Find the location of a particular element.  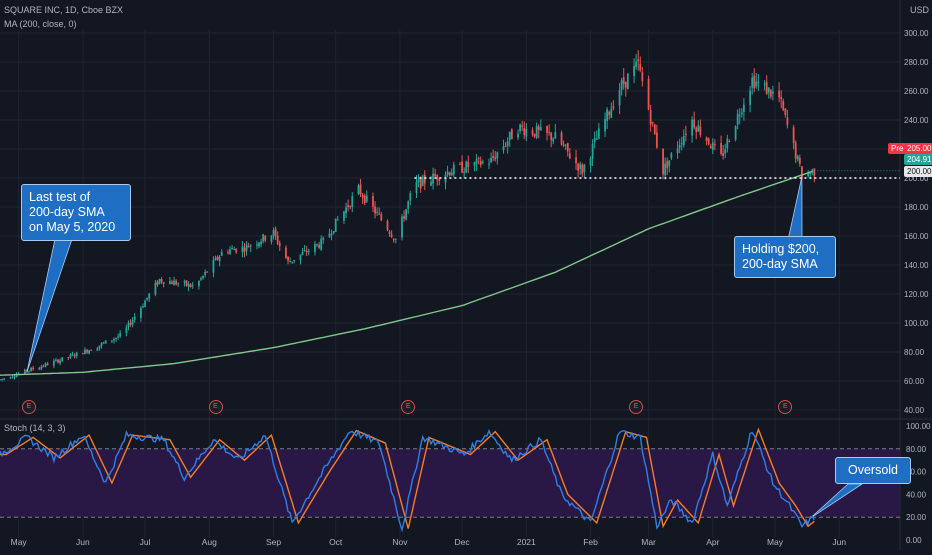

earnings-marker-0: E is located at coordinates (29, 407).